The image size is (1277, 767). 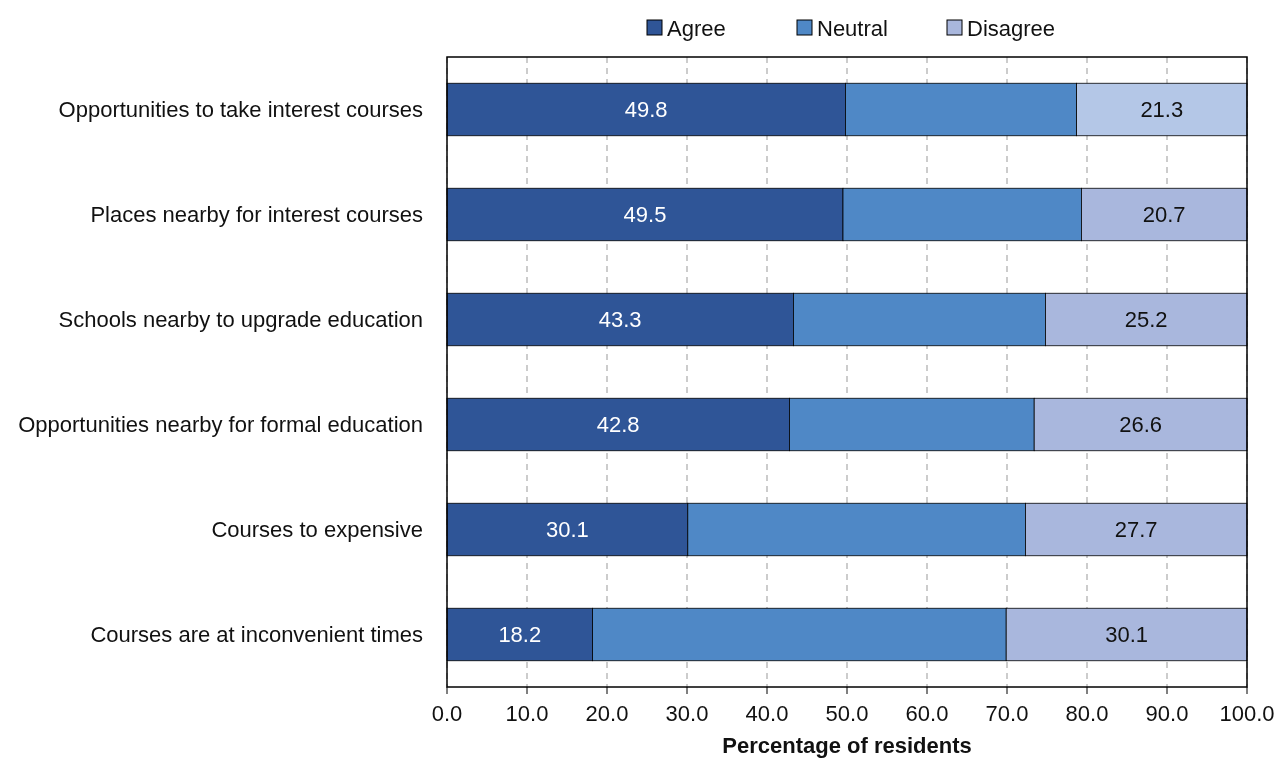 I want to click on y-tick-label: Opportunities to take interest courses, so click(x=240, y=110).